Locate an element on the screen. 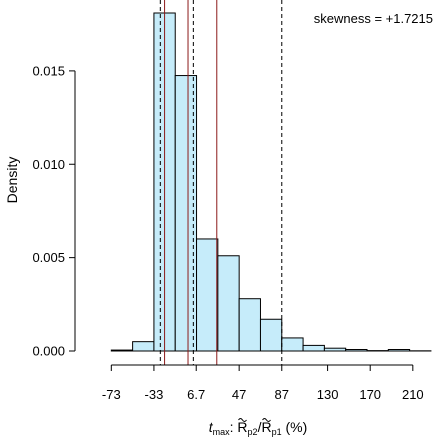 The height and width of the screenshot is (441, 441). y-tick-label: 0.005 is located at coordinates (48, 257).